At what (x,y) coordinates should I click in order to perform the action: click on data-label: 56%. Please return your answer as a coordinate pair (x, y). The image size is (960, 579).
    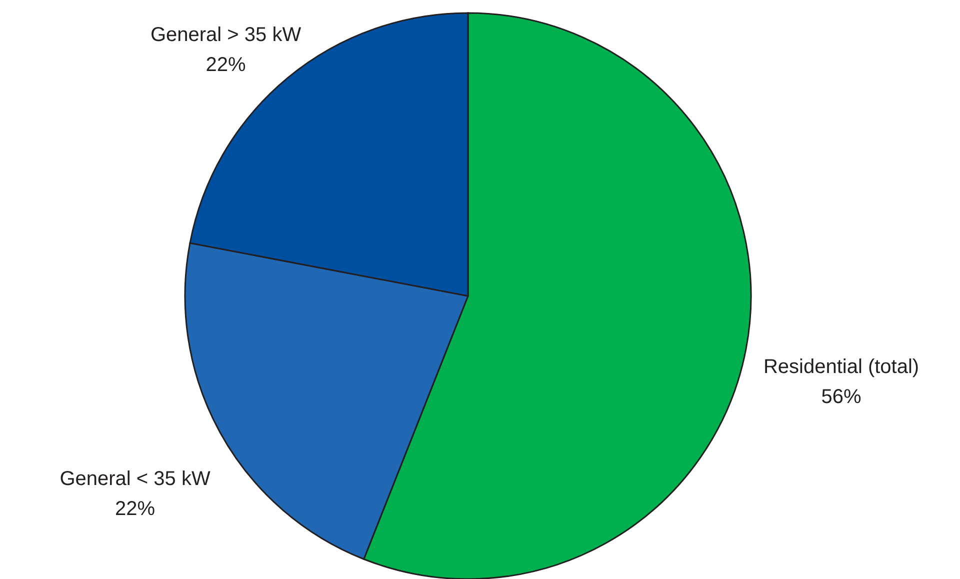
    Looking at the image, I should click on (841, 397).